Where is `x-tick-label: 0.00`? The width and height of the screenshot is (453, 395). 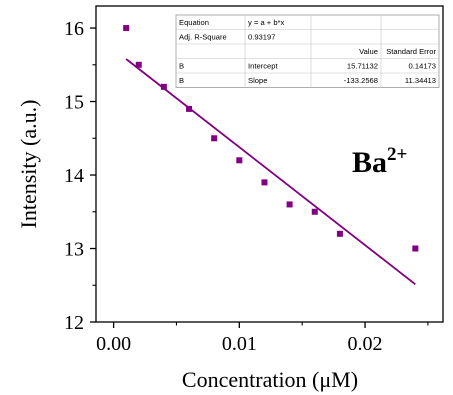 x-tick-label: 0.00 is located at coordinates (113, 344).